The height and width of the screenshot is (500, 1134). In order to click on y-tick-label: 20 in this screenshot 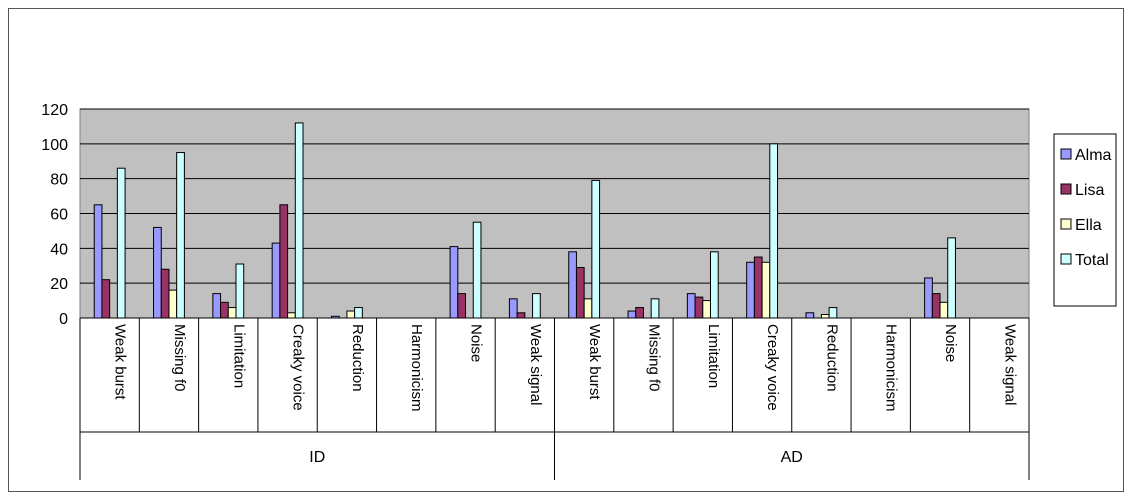, I will do `click(59, 284)`.